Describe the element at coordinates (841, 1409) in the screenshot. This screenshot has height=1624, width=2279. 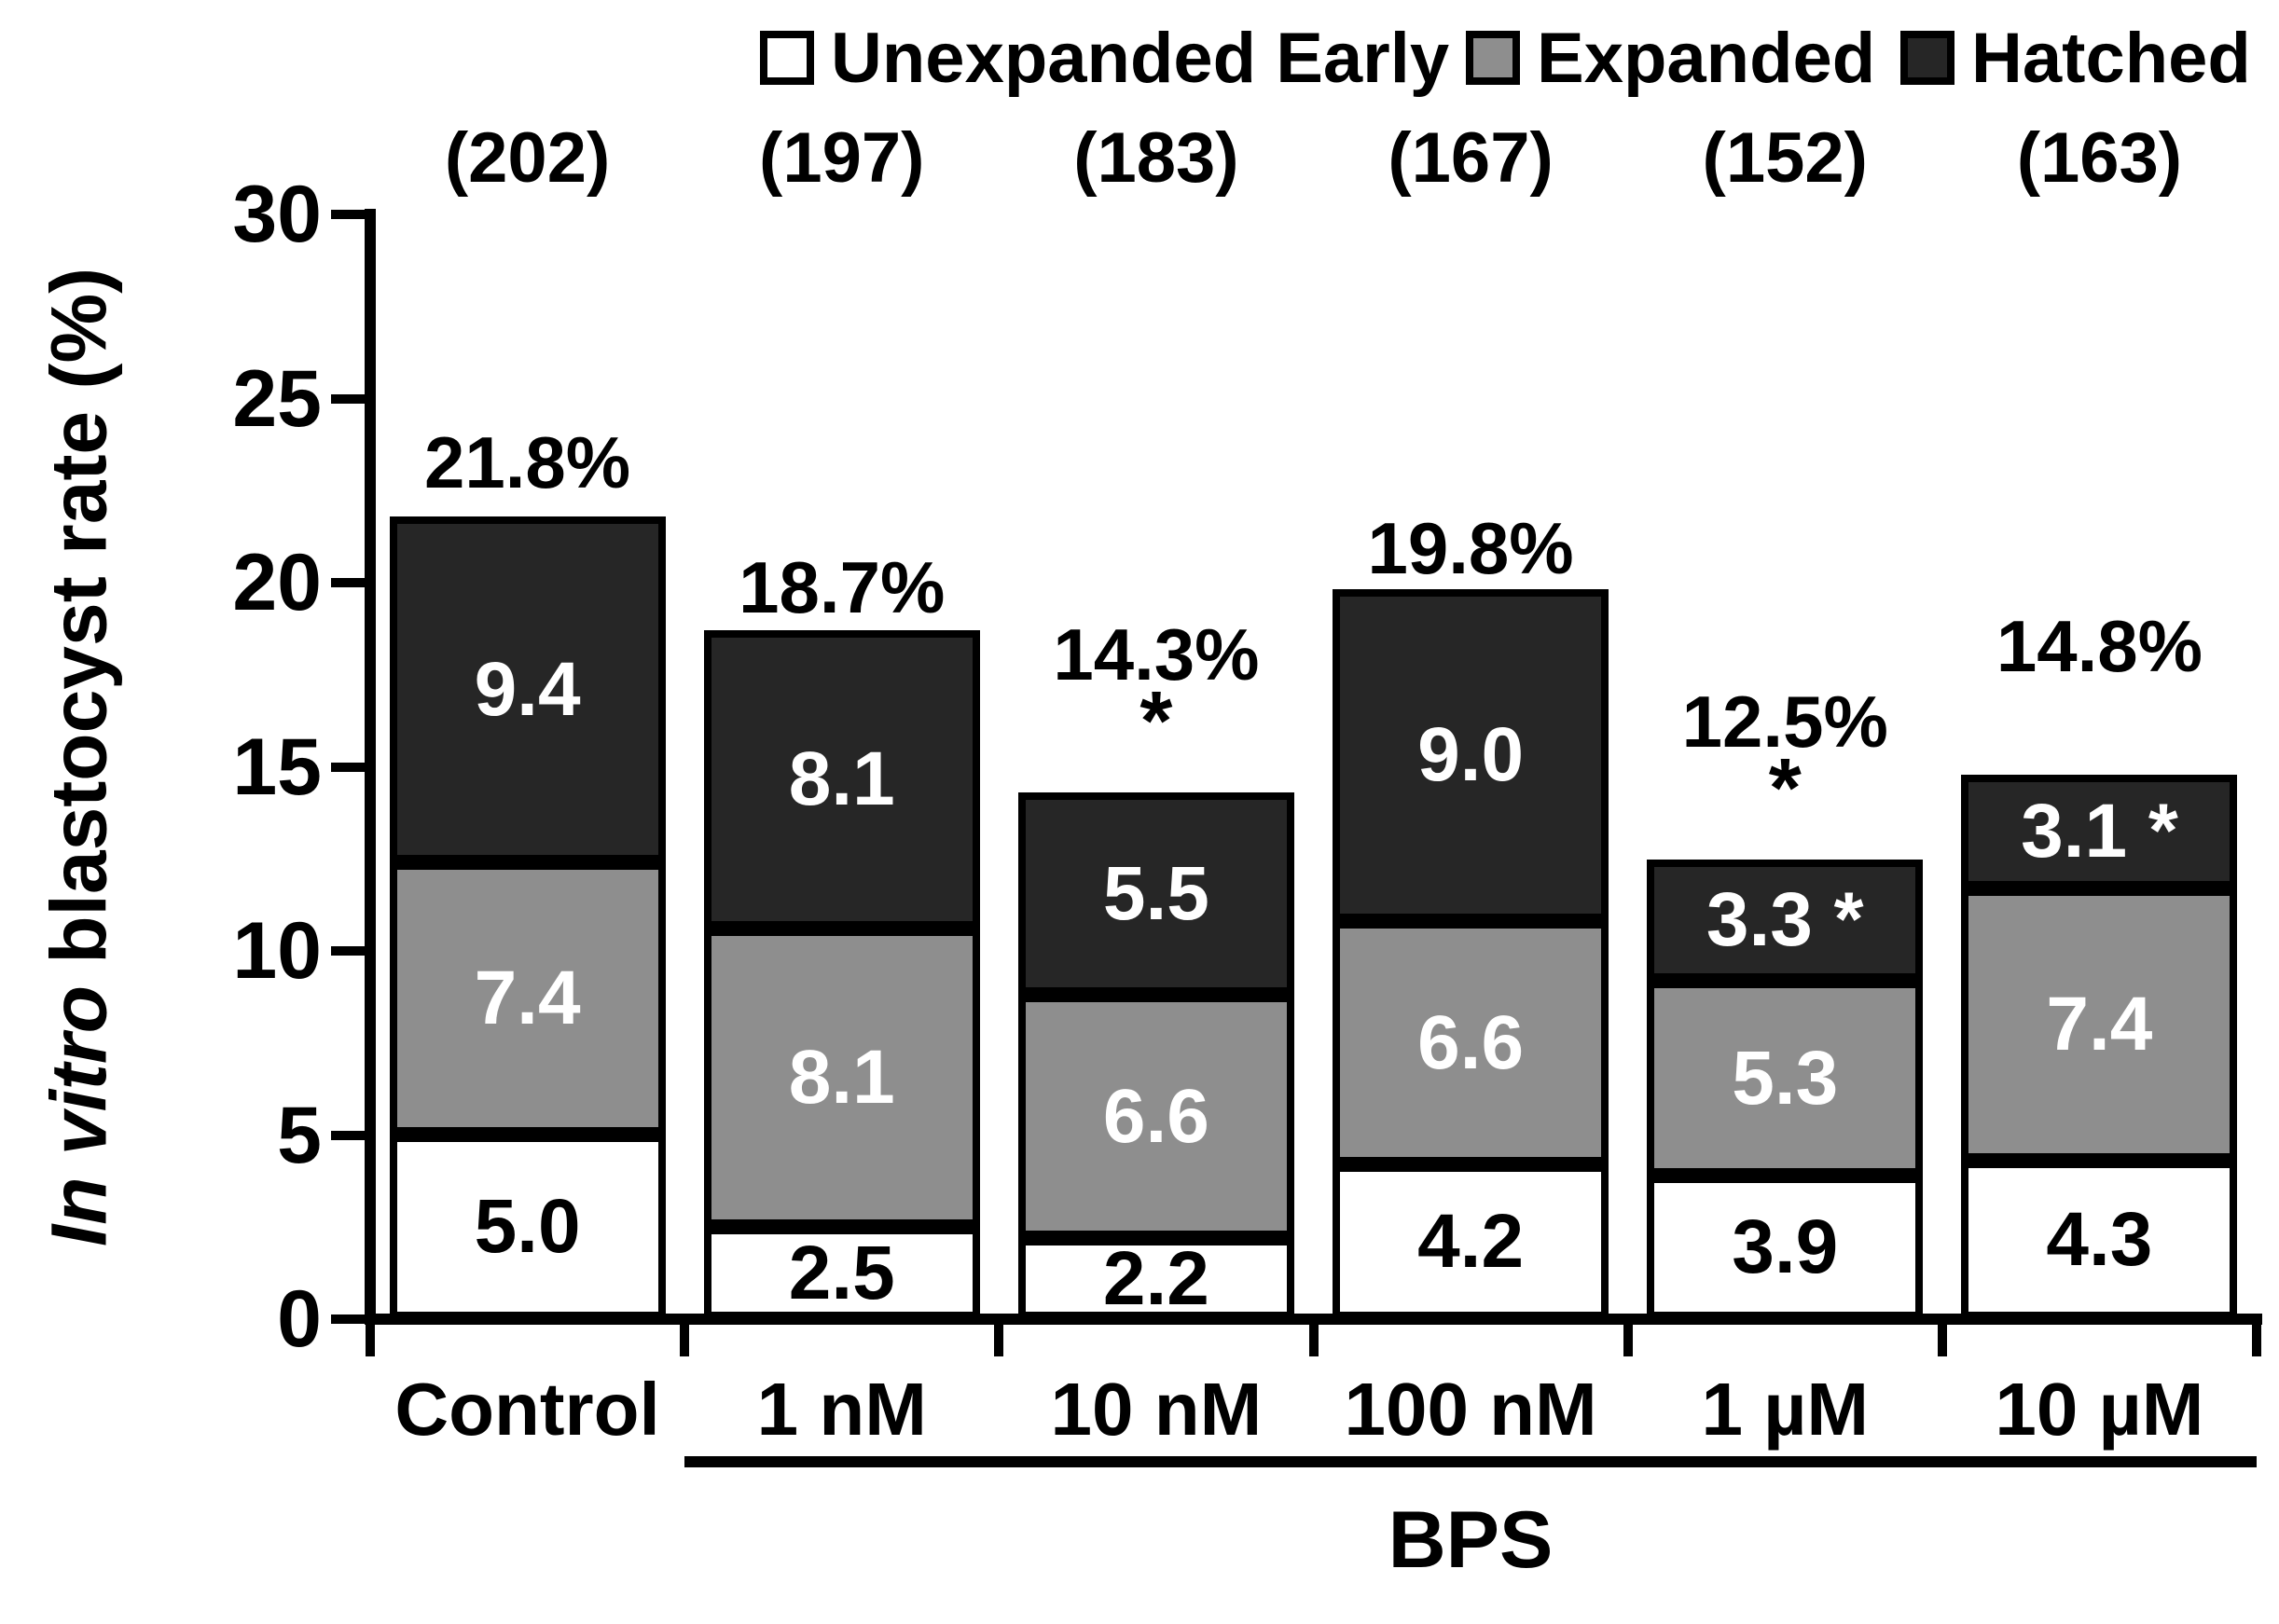
I see `x-label-1-nm: 1 nM` at that location.